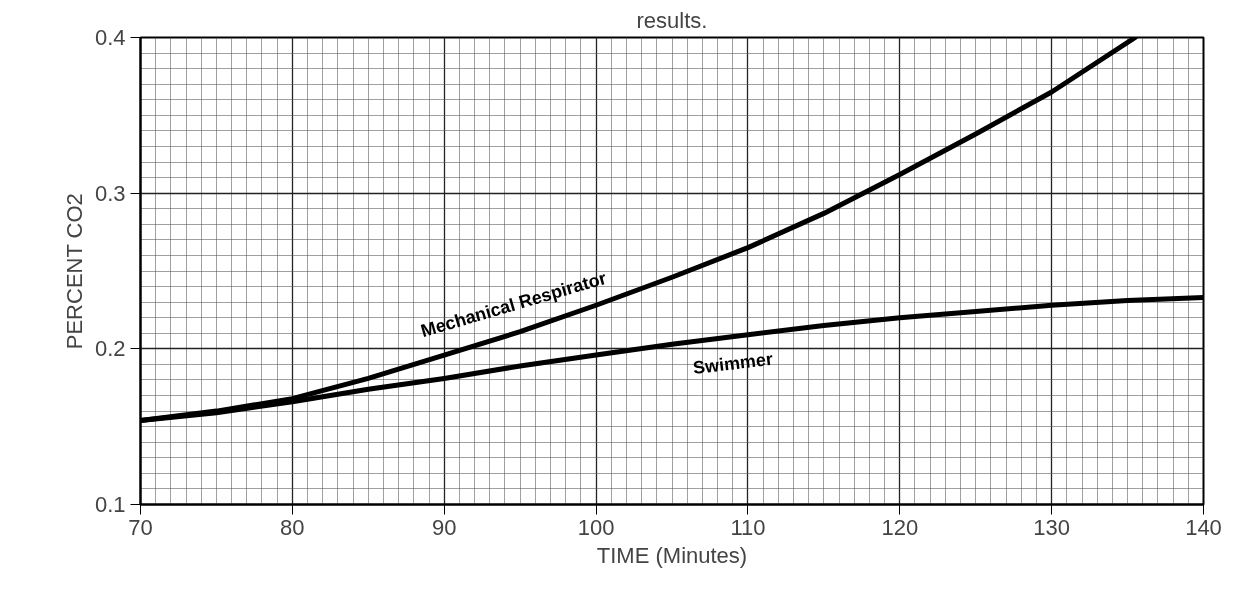  What do you see at coordinates (110, 349) in the screenshot?
I see `y-tick-label: 0.2` at bounding box center [110, 349].